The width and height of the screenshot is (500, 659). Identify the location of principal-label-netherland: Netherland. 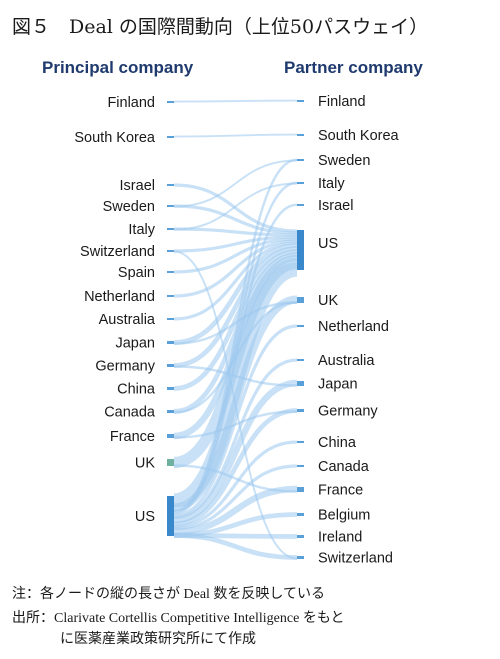
(119, 297).